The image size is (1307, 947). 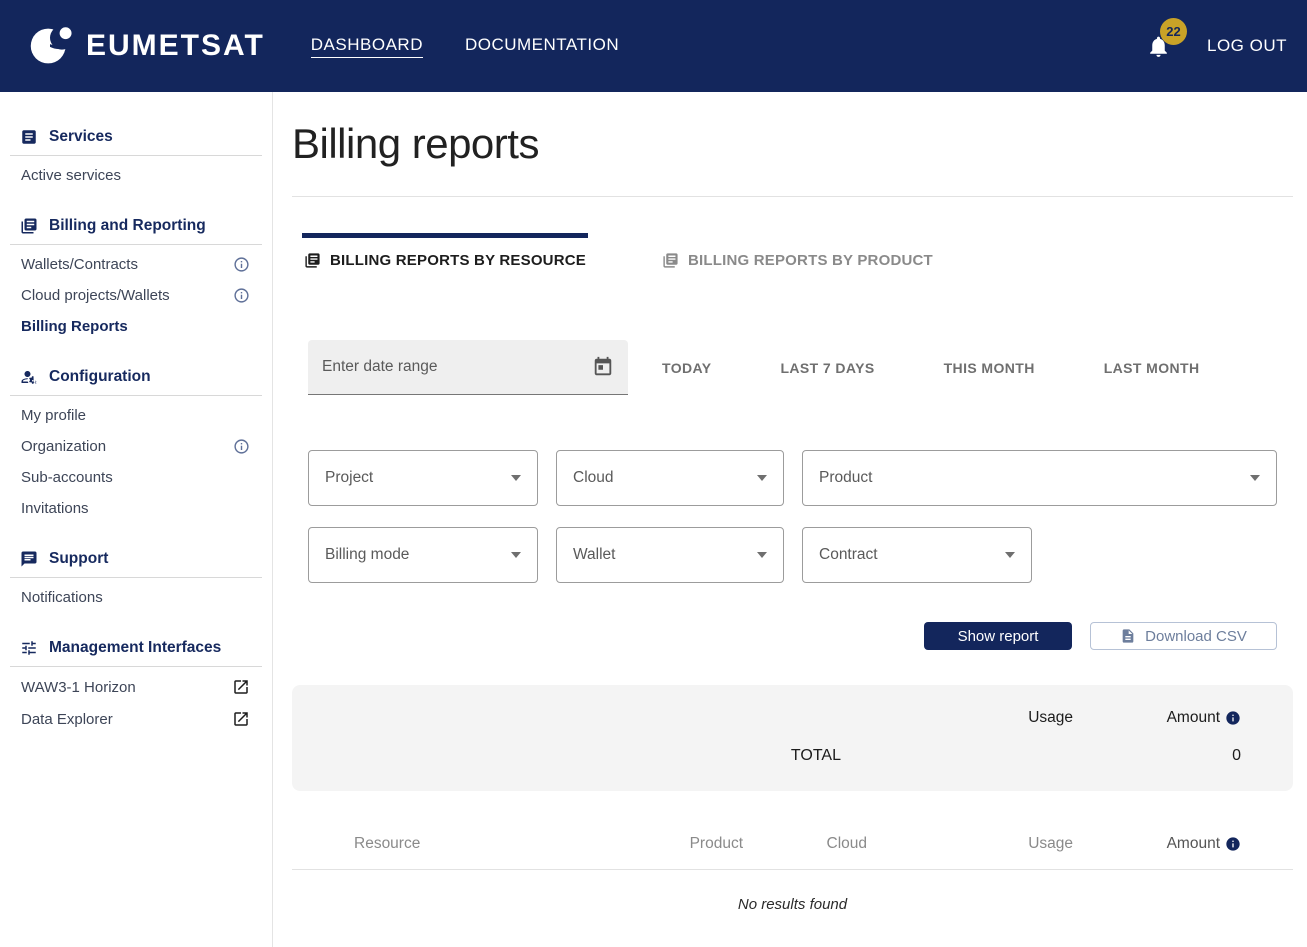 I want to click on nav-link-dashboard: DASHBOARD, so click(x=366, y=46).